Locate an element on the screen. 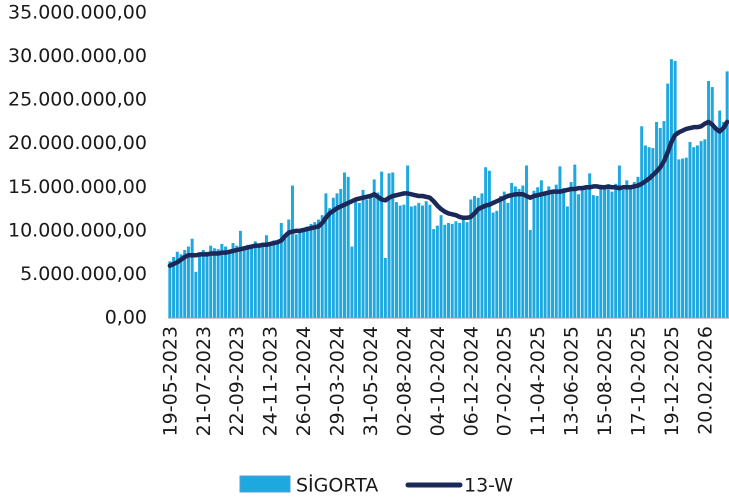  y-tick-label: 30.000.000,00 is located at coordinates (77, 56).